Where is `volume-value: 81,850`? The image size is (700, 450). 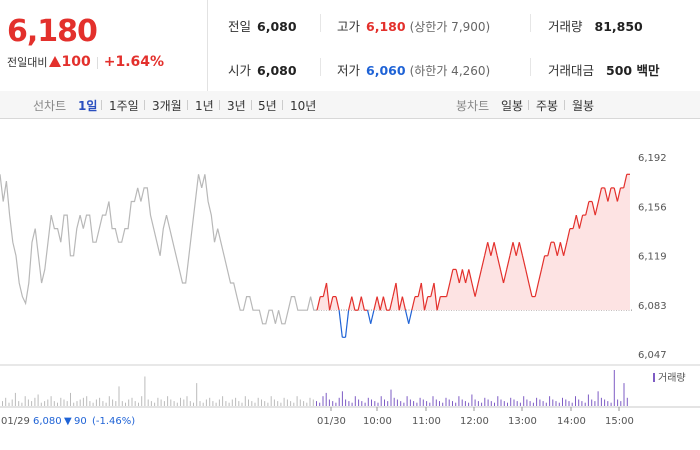
volume-value: 81,850 is located at coordinates (618, 26).